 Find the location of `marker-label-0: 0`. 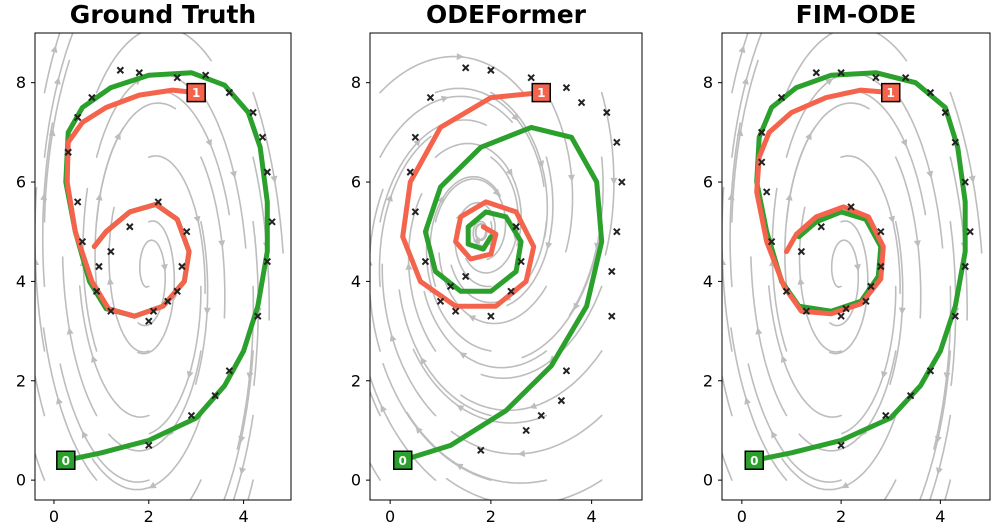

marker-label-0: 0 is located at coordinates (403, 461).